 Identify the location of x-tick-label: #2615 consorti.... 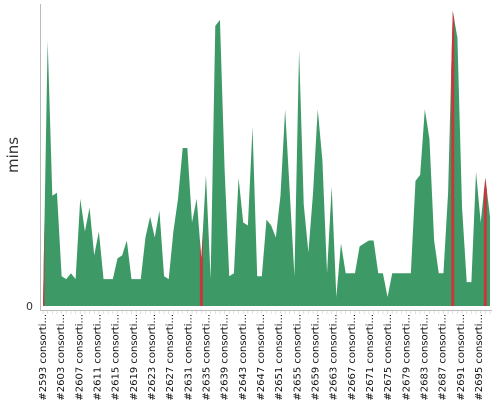
(116, 357).